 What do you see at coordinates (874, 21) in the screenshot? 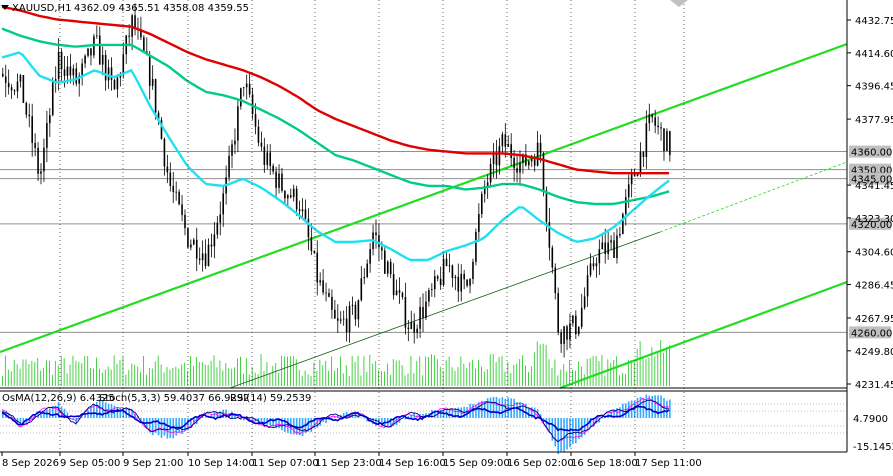
I see `y-tick-label: 4432.75` at bounding box center [874, 21].